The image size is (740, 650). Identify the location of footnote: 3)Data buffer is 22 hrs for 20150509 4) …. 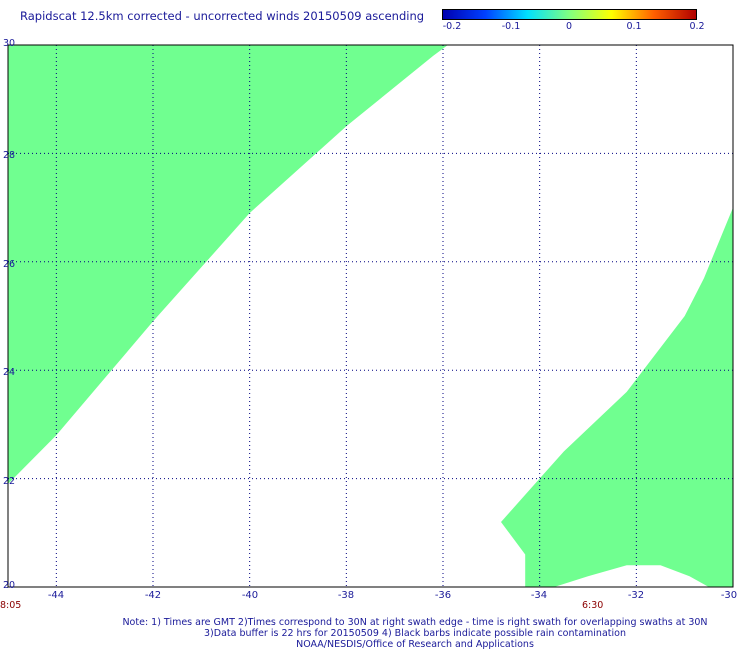
(415, 633).